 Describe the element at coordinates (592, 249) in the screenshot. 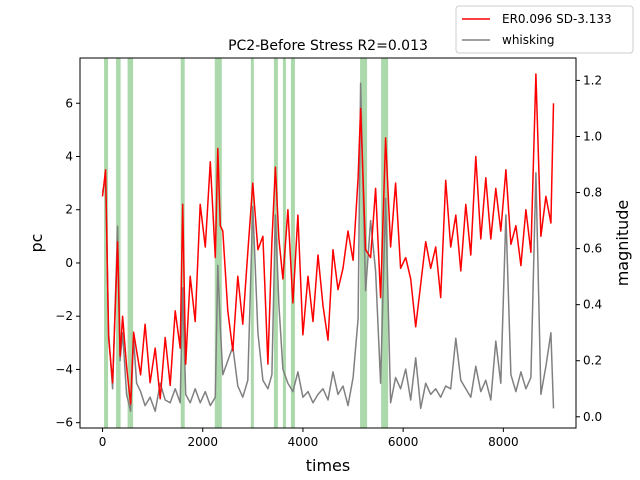

I see `y2-tick-label: 0.6` at that location.